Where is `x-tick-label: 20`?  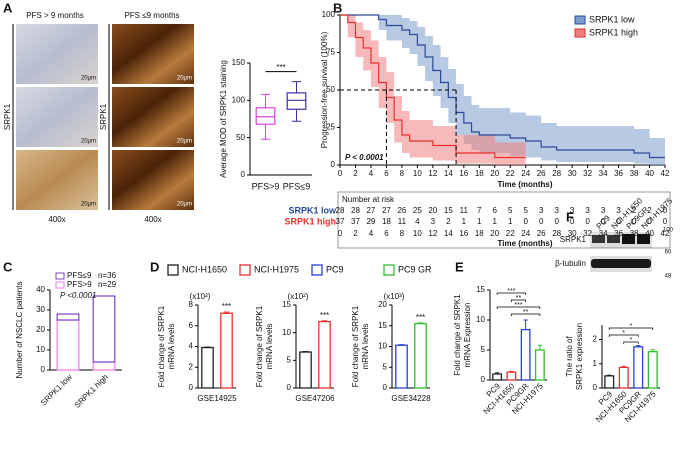 x-tick-label: 20 is located at coordinates (494, 173).